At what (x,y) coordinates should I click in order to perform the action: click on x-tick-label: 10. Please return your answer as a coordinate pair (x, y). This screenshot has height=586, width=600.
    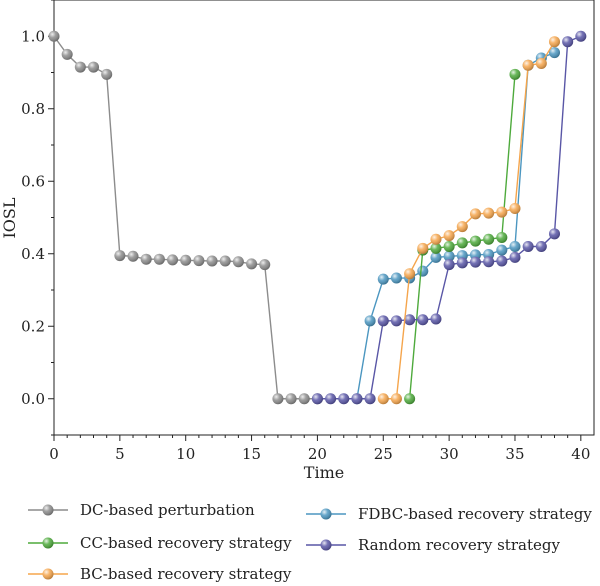
    Looking at the image, I should click on (185, 454).